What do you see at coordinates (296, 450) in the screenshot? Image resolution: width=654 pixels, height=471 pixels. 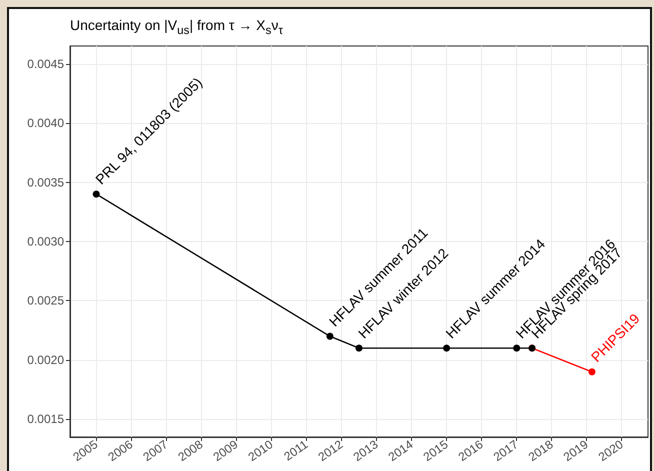 I see `x-tick-label: 2011` at bounding box center [296, 450].